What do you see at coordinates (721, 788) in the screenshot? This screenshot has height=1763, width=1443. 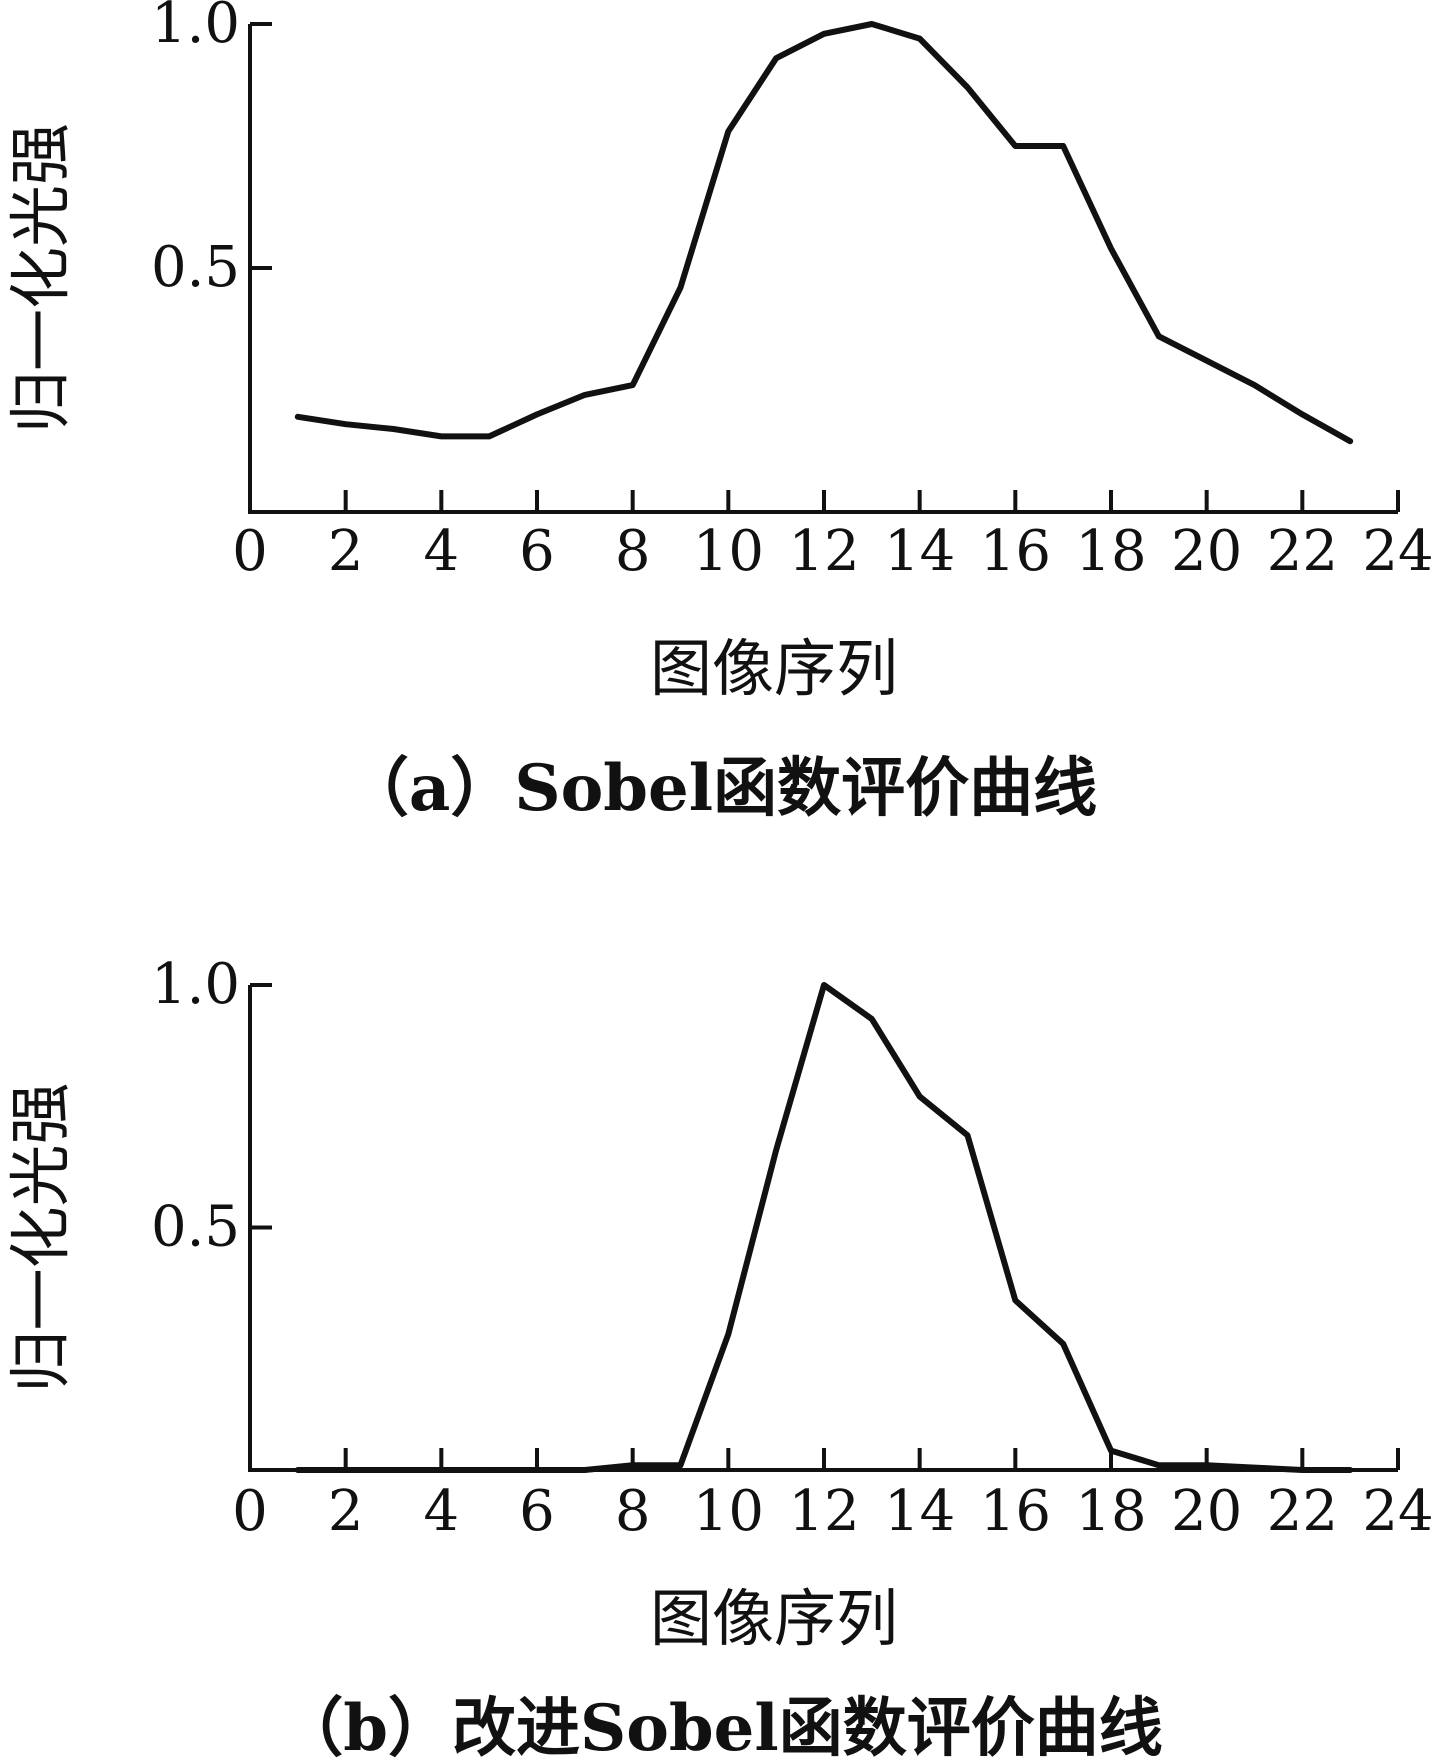 I see `panel-caption: （a）Sobel函数评价曲线` at bounding box center [721, 788].